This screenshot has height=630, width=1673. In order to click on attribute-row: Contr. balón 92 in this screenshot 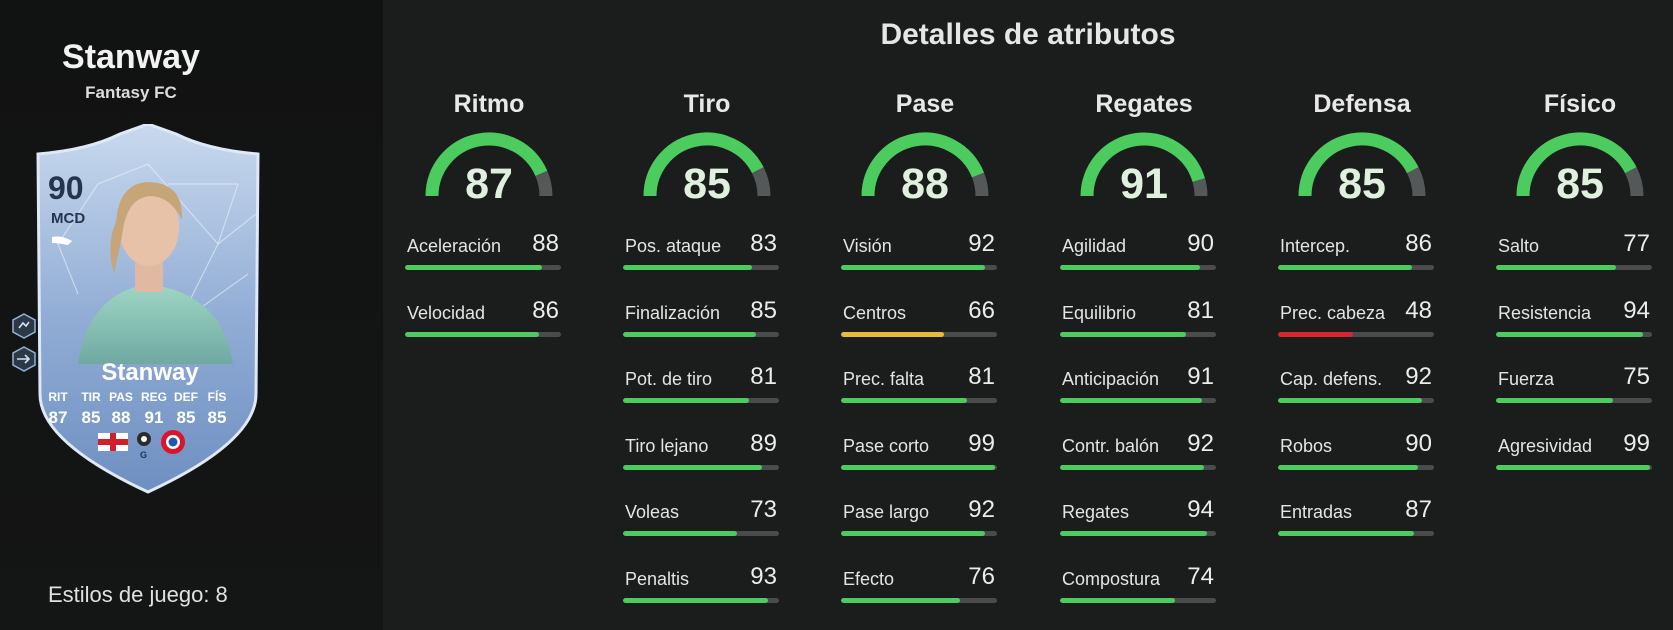, I will do `click(1138, 453)`.